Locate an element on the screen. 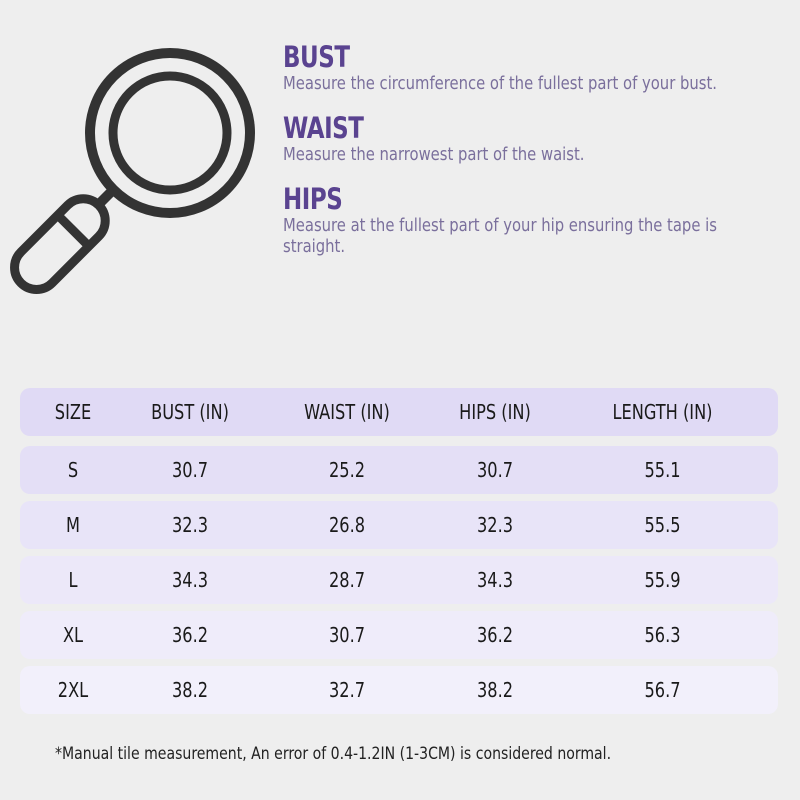  table-row: XL 36.2 30.7 36.2 56.3 is located at coordinates (399, 635).